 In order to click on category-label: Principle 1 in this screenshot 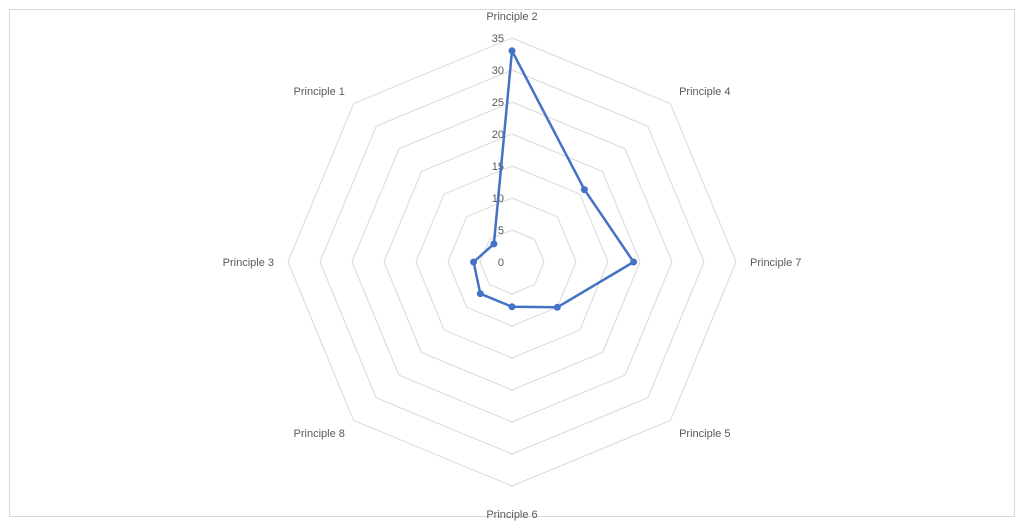, I will do `click(319, 92)`.